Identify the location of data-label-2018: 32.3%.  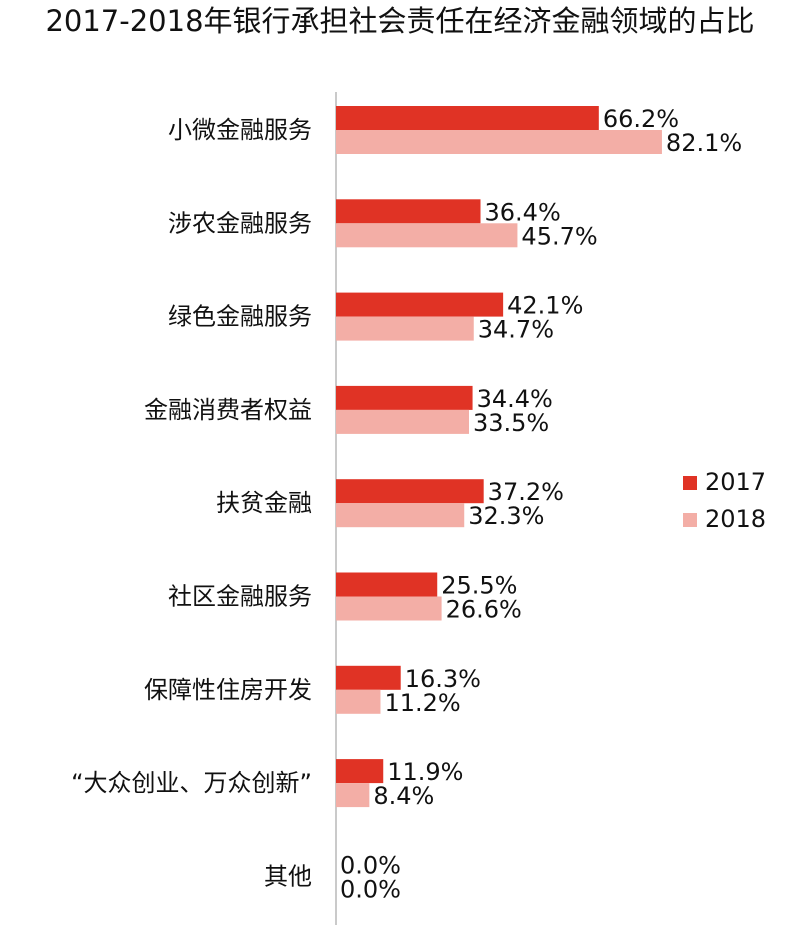
(506, 516).